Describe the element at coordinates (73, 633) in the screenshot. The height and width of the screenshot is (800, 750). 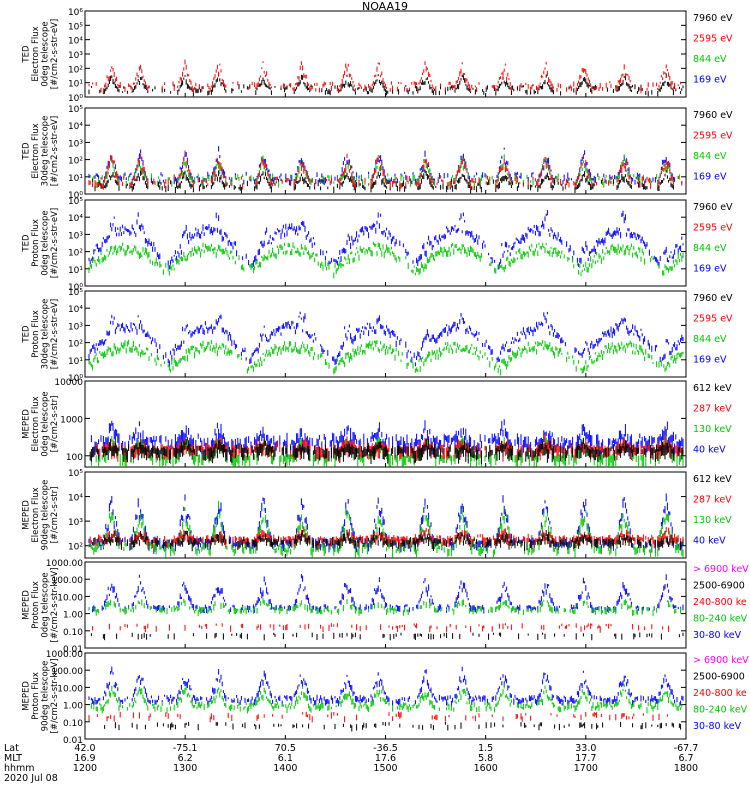
I see `y-tick-label: 0.10` at that location.